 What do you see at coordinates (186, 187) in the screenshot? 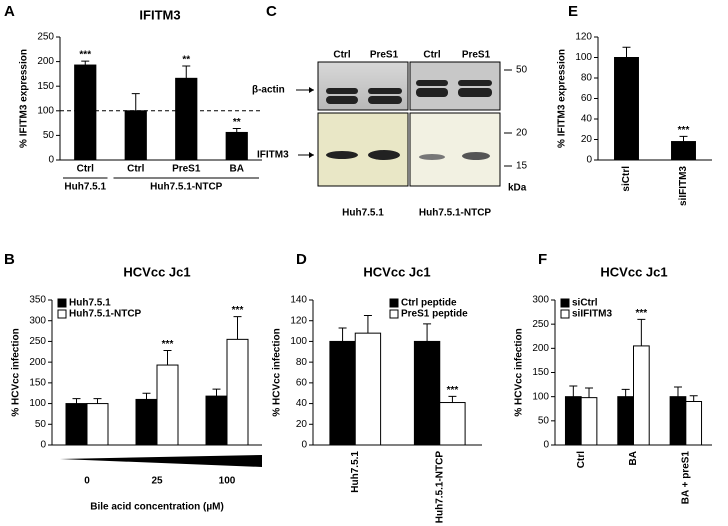
I see `group-label: Huh7.5.1-NTCP` at bounding box center [186, 187].